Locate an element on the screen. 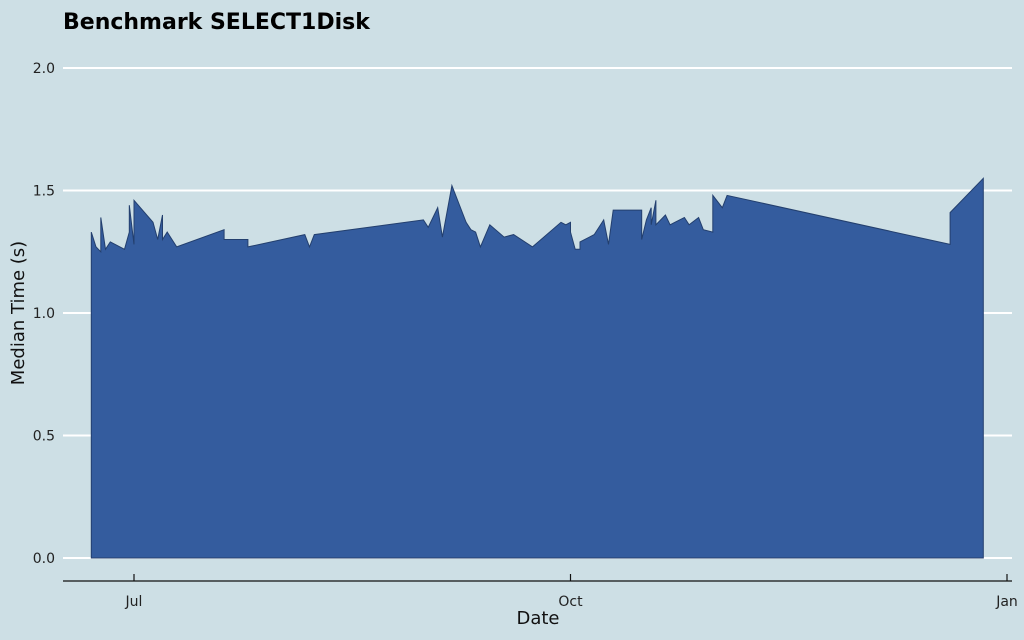  x-axis-title: Date is located at coordinates (537, 618).